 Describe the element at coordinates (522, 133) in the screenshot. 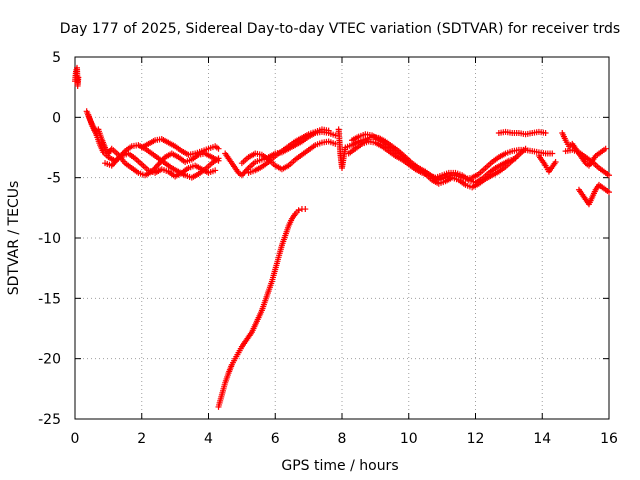

I see `series-track-k` at that location.